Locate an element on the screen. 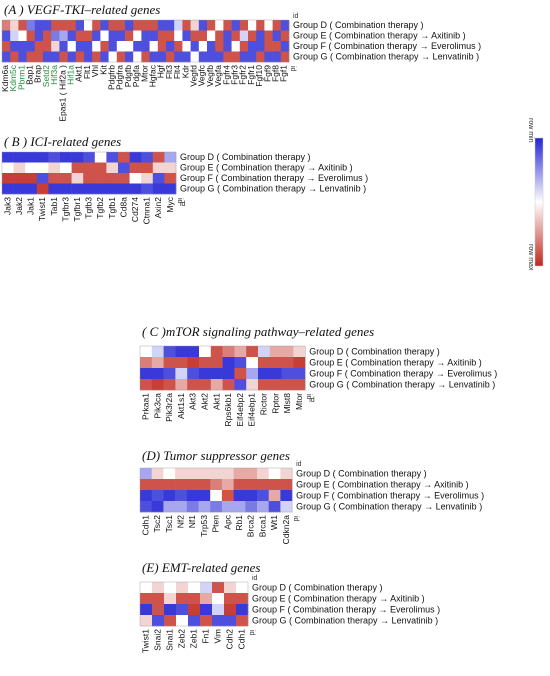  panel-title: (E) EMT-related genes is located at coordinates (201, 567).